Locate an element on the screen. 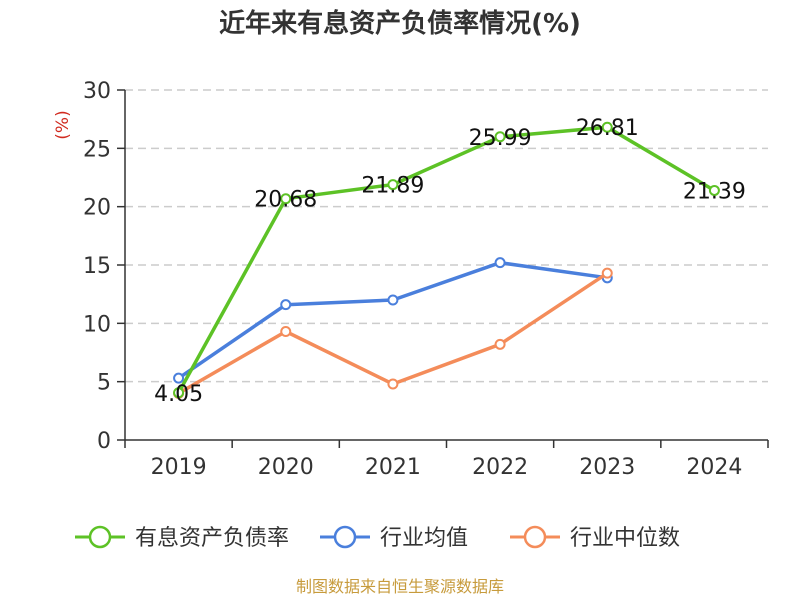 This screenshot has width=800, height=600. legend-item-1: 行业均值 is located at coordinates (394, 538).